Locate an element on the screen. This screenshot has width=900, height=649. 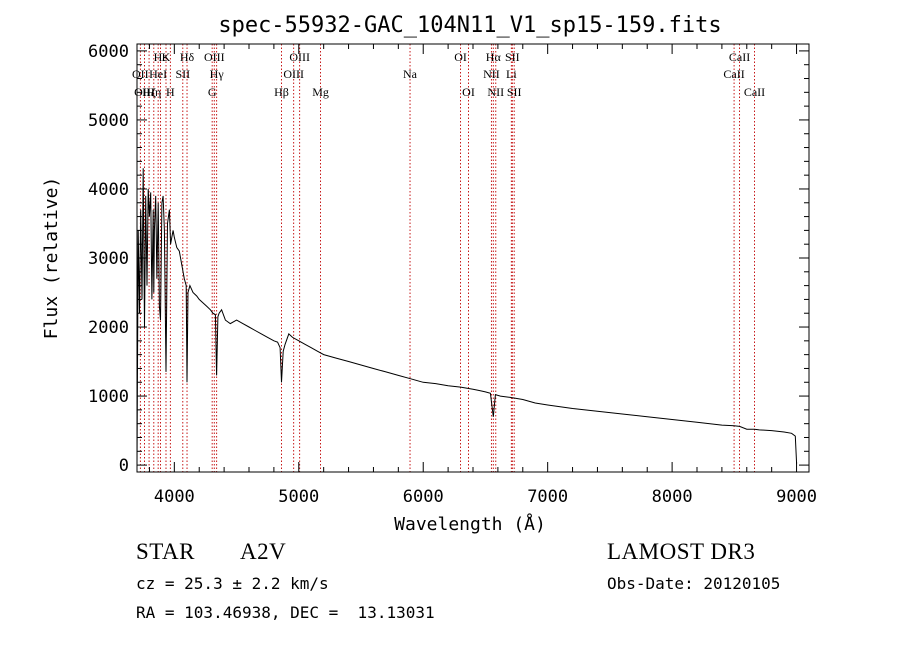
spectral-line-label: OII is located at coordinates (140, 74).